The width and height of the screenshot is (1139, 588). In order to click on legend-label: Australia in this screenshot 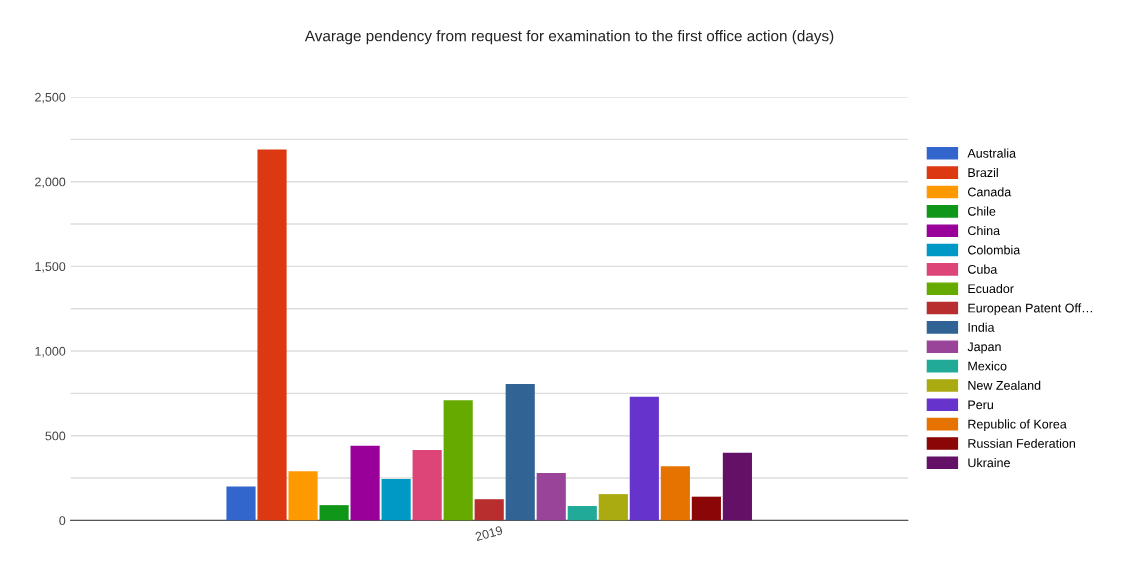, I will do `click(992, 153)`.